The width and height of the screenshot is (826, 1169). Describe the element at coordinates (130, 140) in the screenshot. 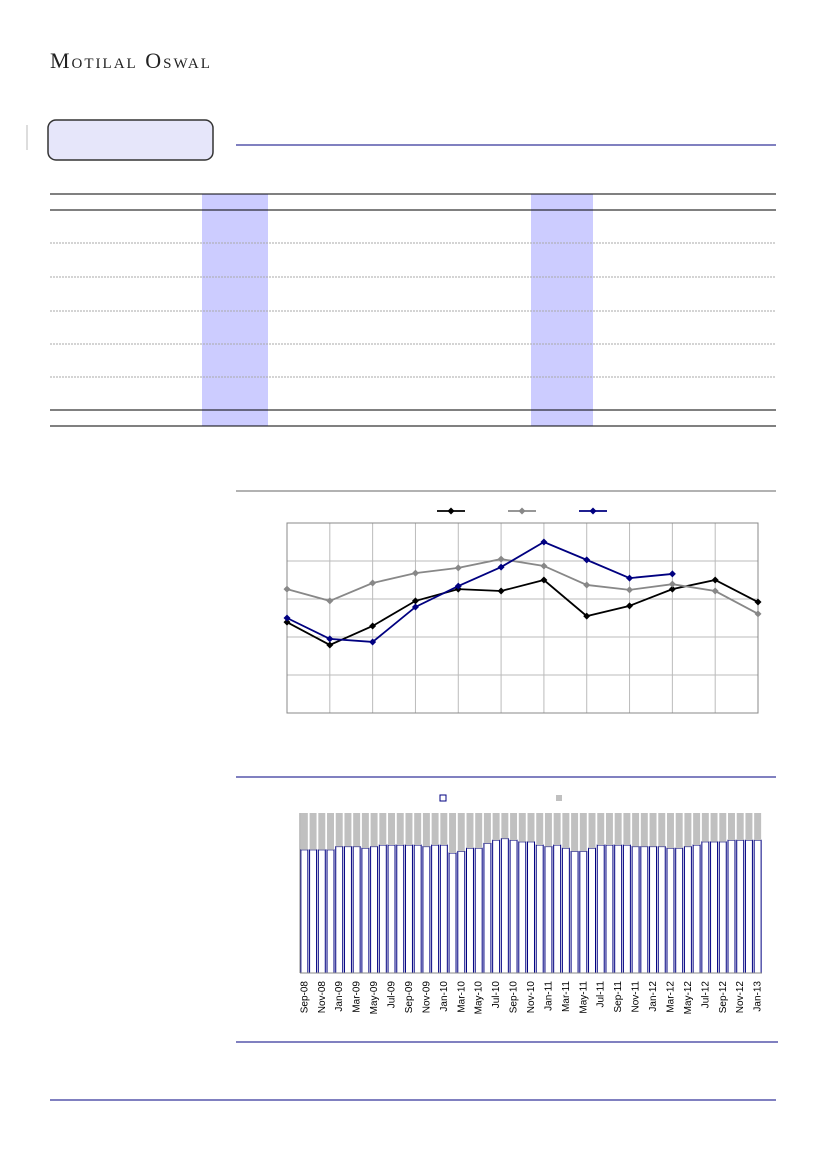

I see `section-box` at that location.